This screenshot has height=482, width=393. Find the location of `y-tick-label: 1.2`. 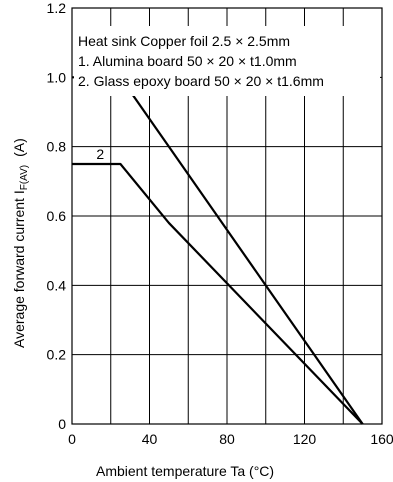

y-tick-label: 1.2 is located at coordinates (57, 8).